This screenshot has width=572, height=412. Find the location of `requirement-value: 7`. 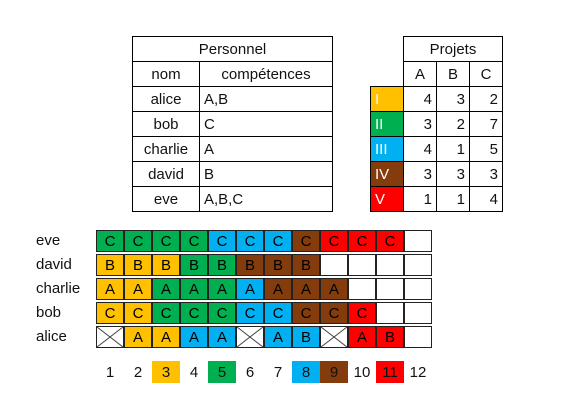

requirement-value: 7 is located at coordinates (486, 124).